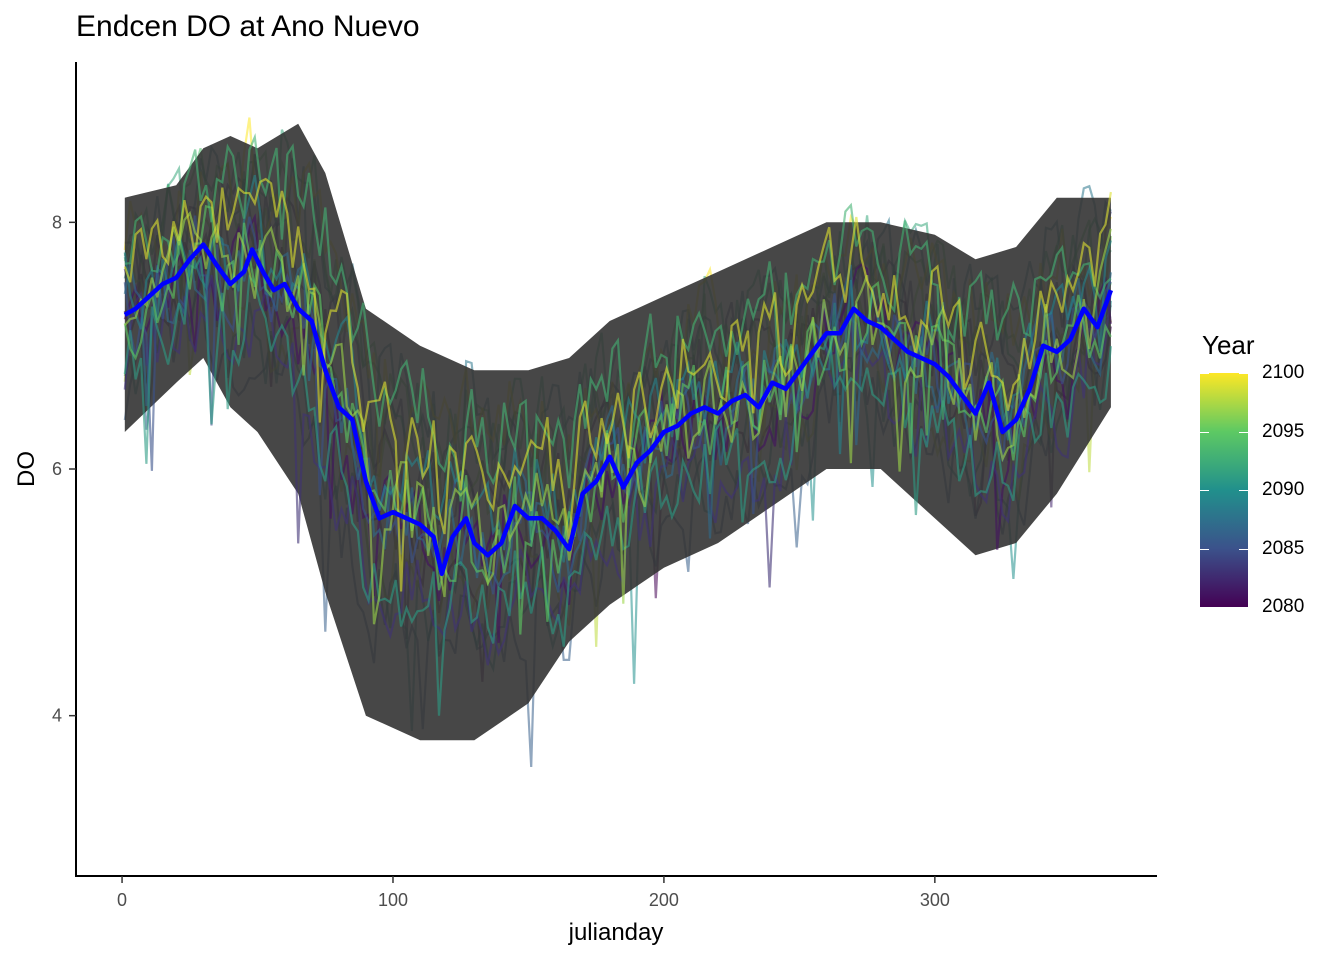 This screenshot has width=1344, height=960. I want to click on x-axis-ticks: 0 100 200 300, so click(533, 893).